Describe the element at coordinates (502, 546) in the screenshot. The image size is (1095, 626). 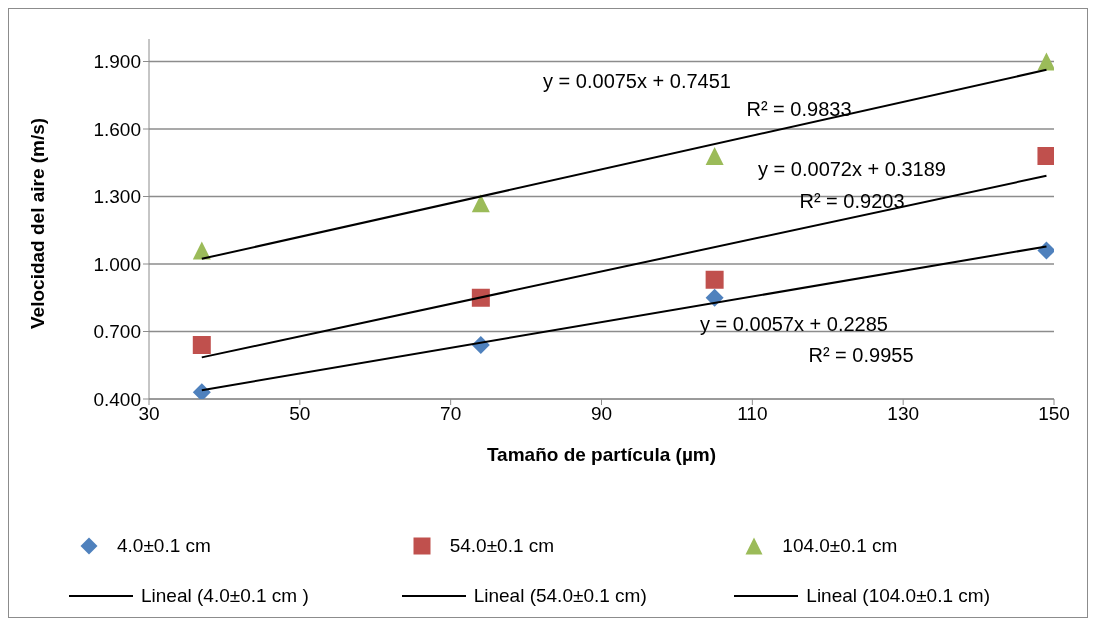
I see `legend-label: 54.0±0.1 cm` at that location.